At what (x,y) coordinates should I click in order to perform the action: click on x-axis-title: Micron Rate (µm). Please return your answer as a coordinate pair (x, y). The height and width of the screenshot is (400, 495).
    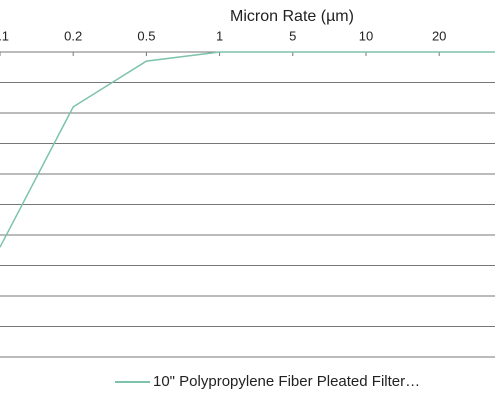
    Looking at the image, I should click on (292, 16).